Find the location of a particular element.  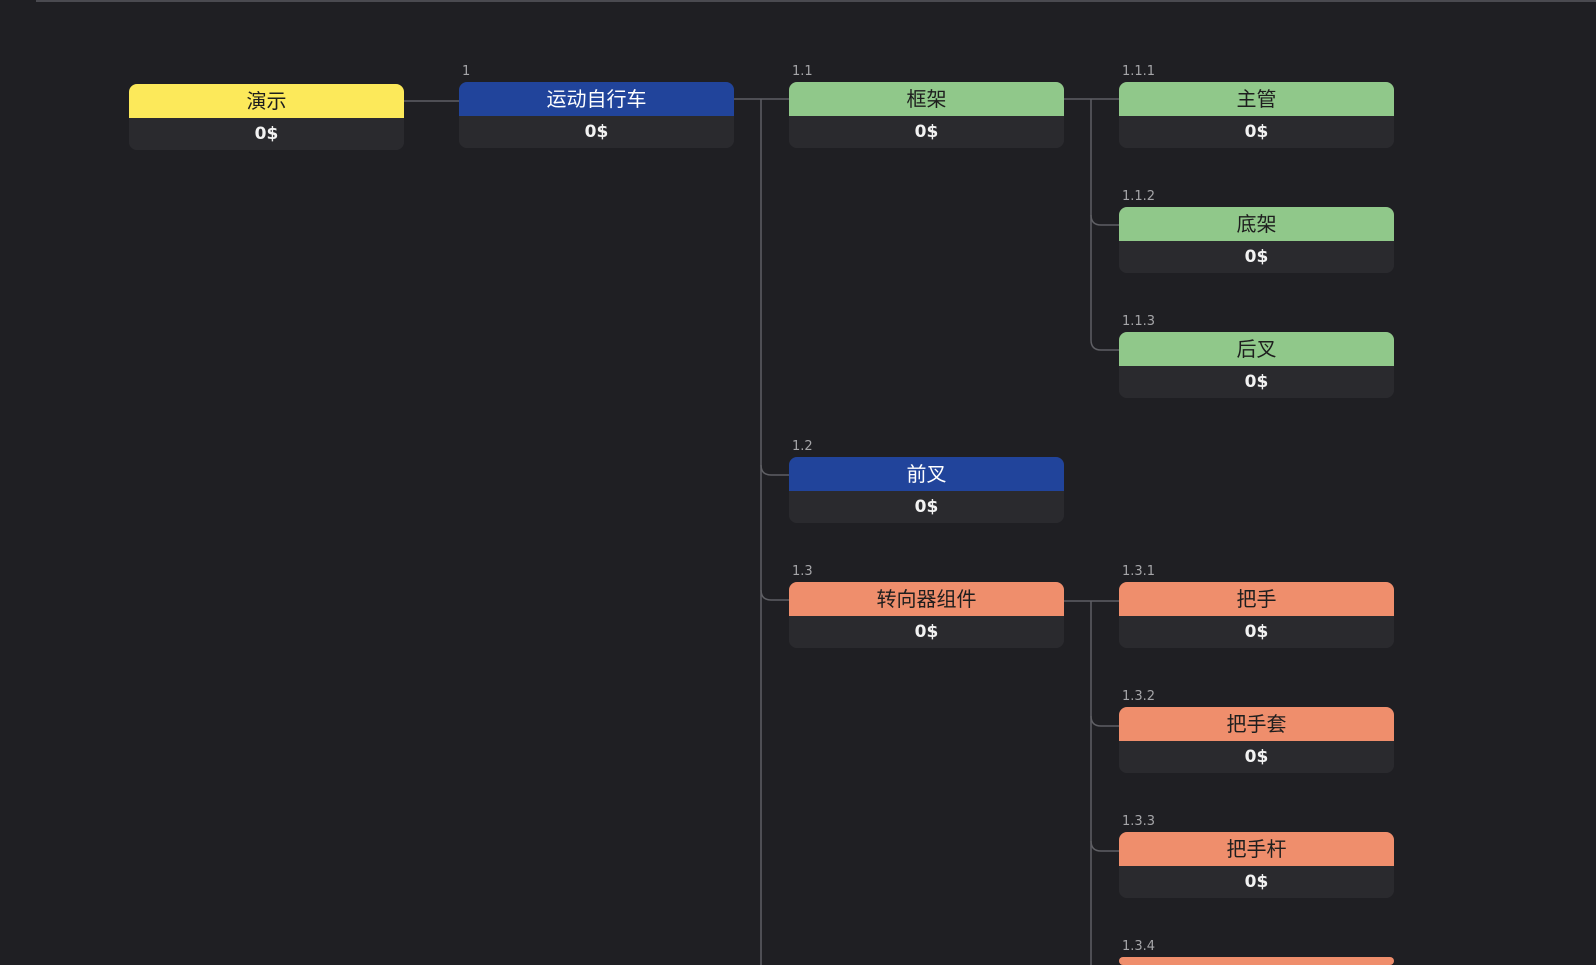

node-title: 运动自行车 is located at coordinates (596, 99).